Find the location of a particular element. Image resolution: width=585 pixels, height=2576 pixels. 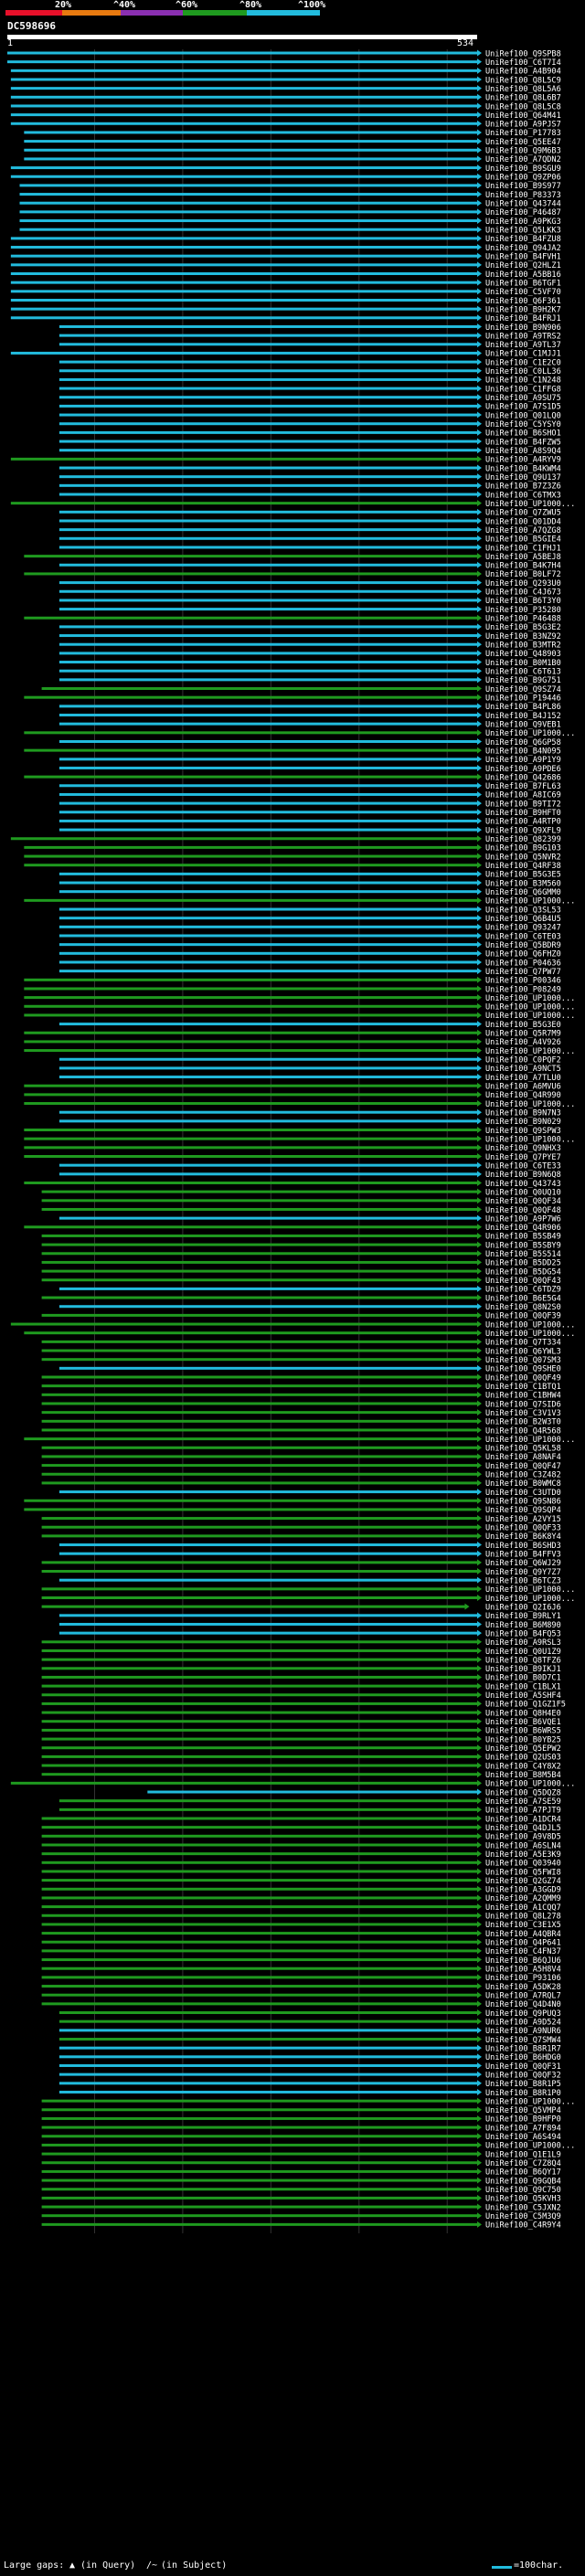

hit-row: UniRef100_Q5EE47 is located at coordinates (293, 142).